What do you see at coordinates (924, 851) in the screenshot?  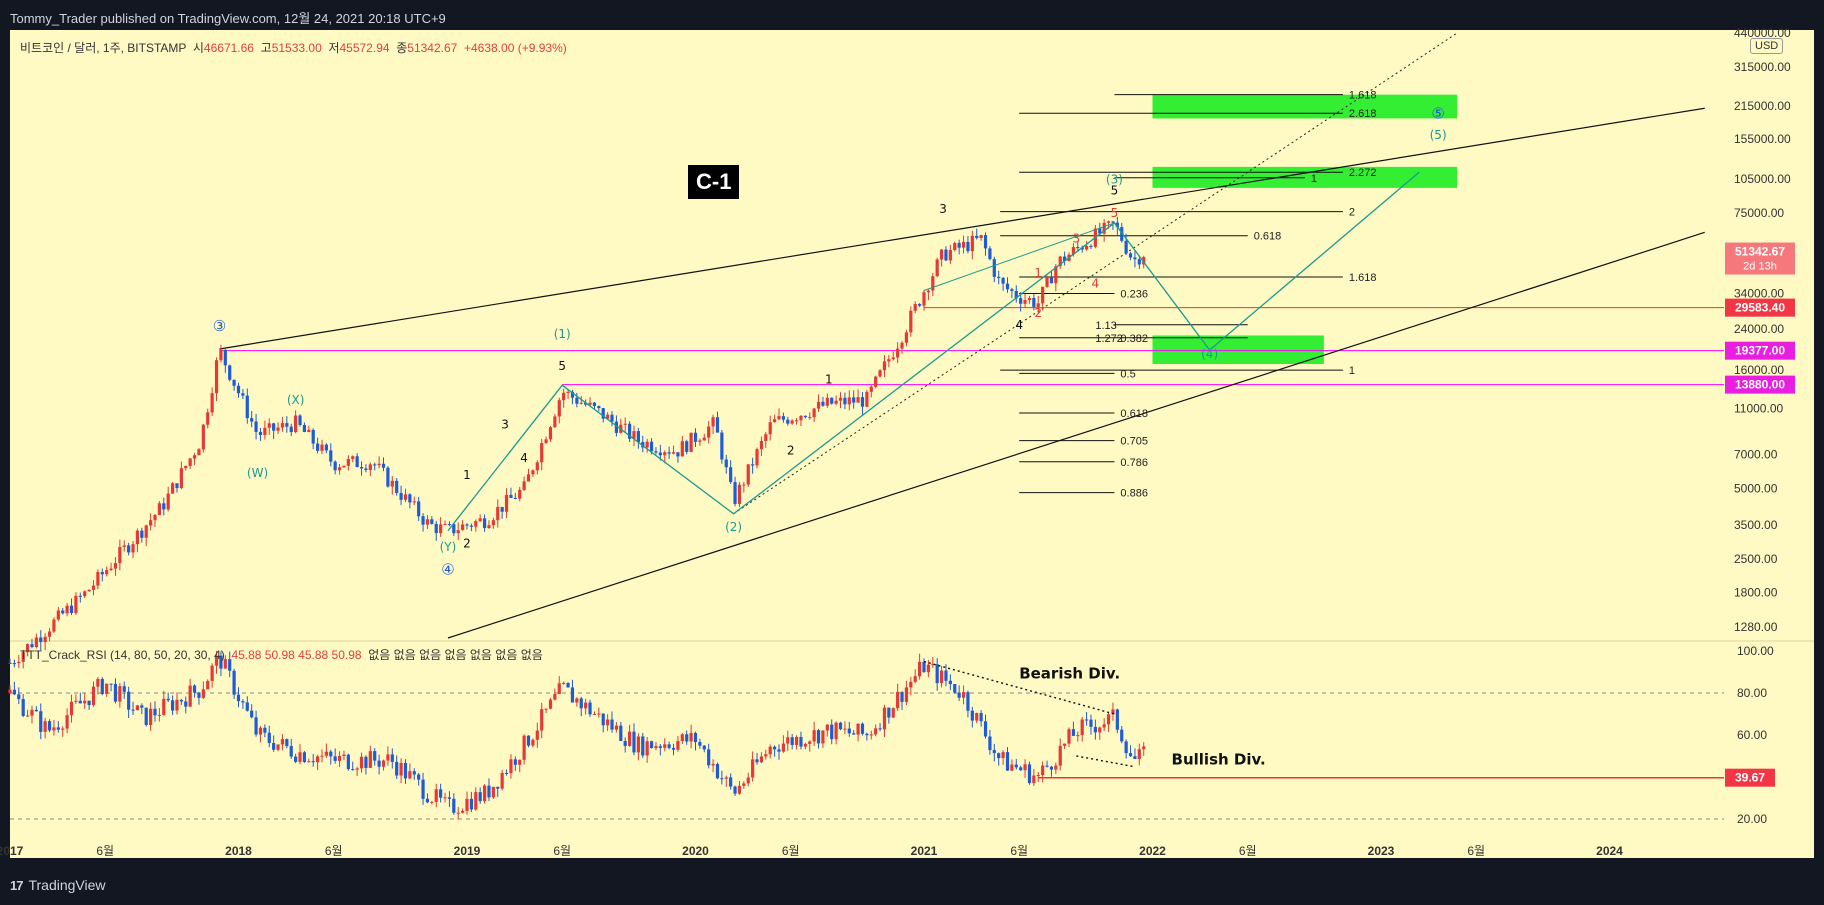 I see `time-tick-label: 2021` at bounding box center [924, 851].